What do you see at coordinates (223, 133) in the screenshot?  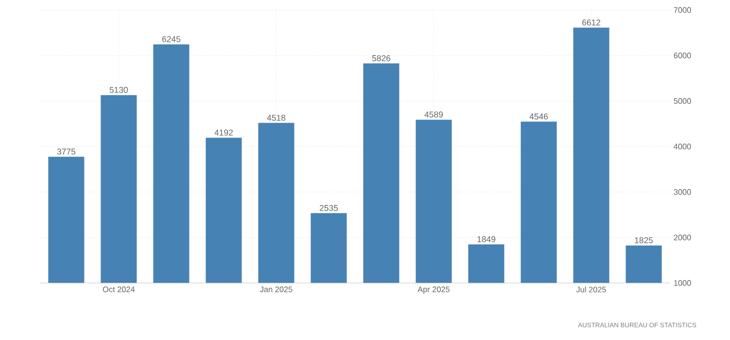 I see `data-label: 4192` at bounding box center [223, 133].